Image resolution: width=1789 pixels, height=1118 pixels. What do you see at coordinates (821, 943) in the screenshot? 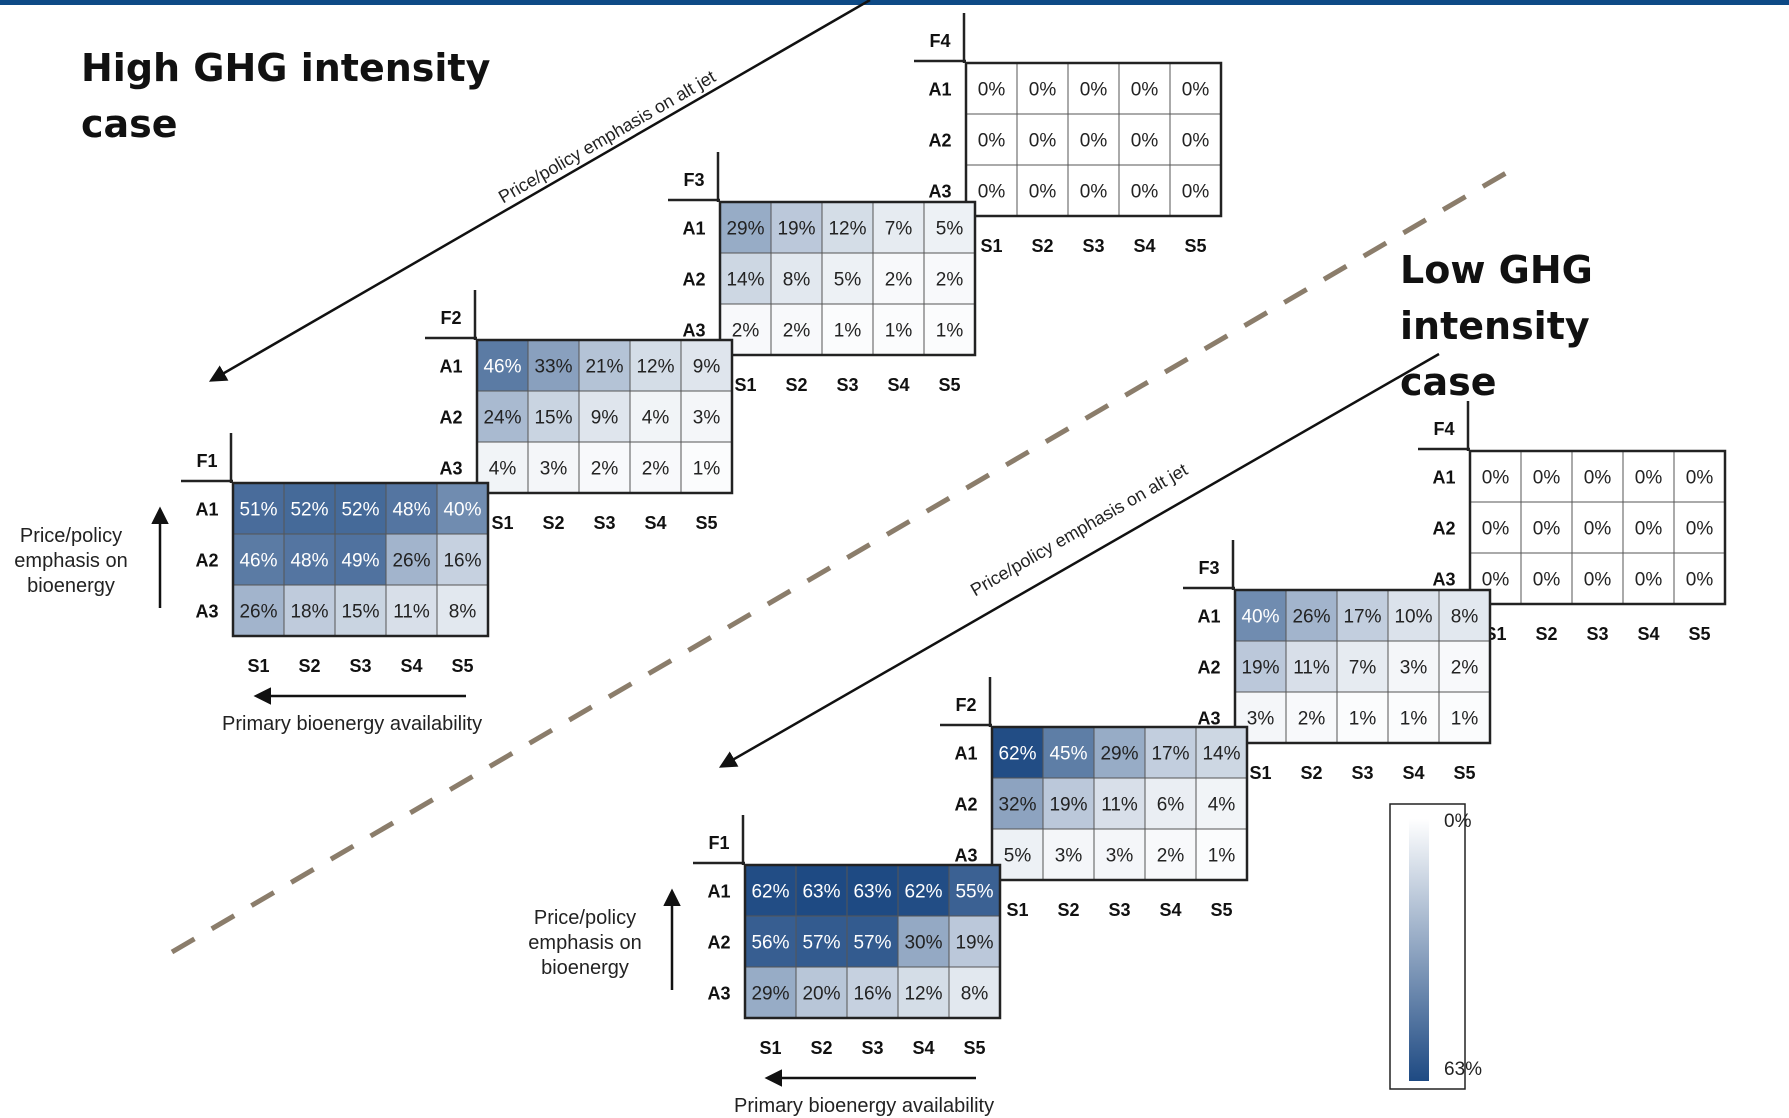
I see `cell-value-label: 57%` at bounding box center [821, 943].